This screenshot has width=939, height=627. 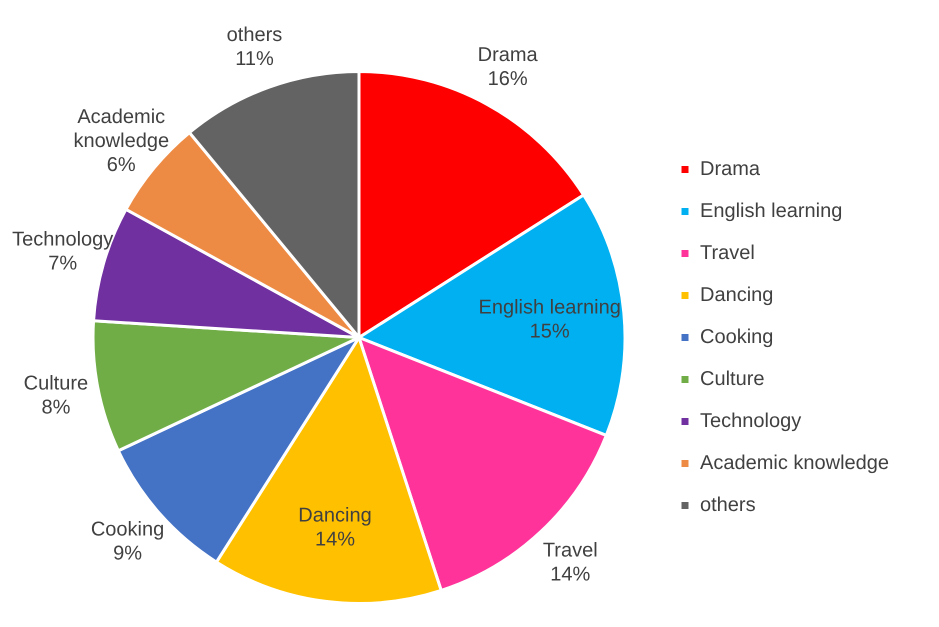 What do you see at coordinates (549, 307) in the screenshot?
I see `slice-label: English learning` at bounding box center [549, 307].